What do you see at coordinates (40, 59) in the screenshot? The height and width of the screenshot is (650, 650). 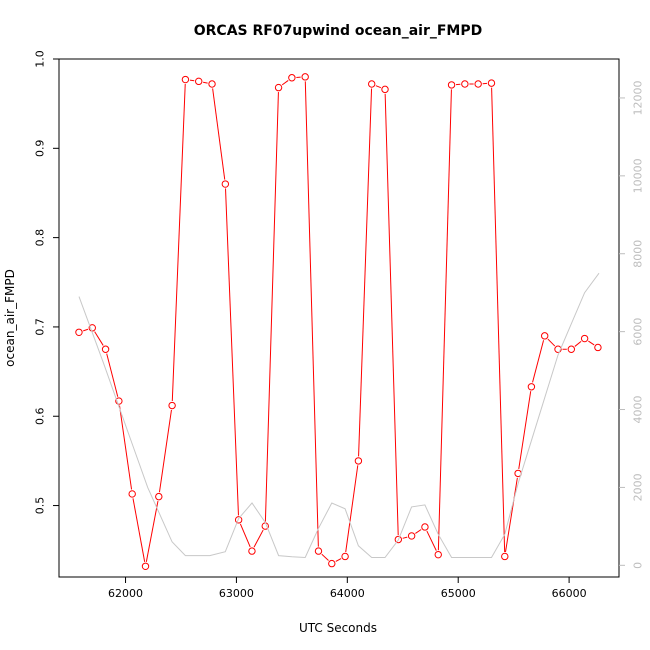 I see `y-tick-label: 1.0` at bounding box center [40, 59].